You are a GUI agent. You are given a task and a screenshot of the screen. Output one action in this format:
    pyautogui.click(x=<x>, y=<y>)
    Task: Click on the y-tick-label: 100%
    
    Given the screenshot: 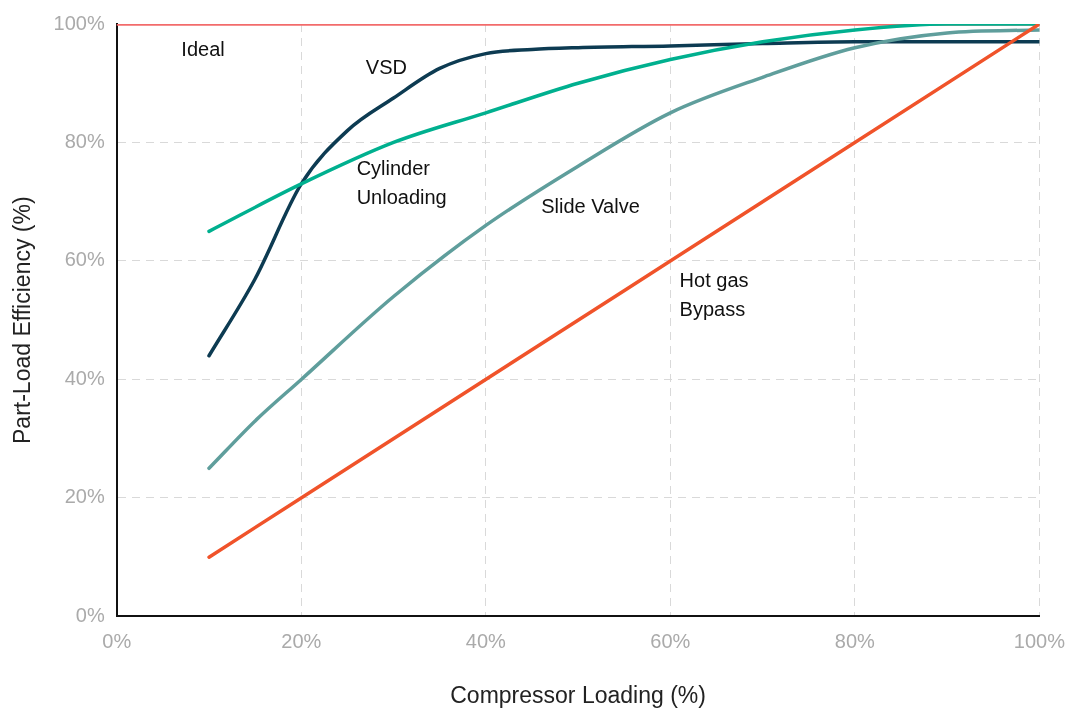 What is the action you would take?
    pyautogui.click(x=79, y=22)
    